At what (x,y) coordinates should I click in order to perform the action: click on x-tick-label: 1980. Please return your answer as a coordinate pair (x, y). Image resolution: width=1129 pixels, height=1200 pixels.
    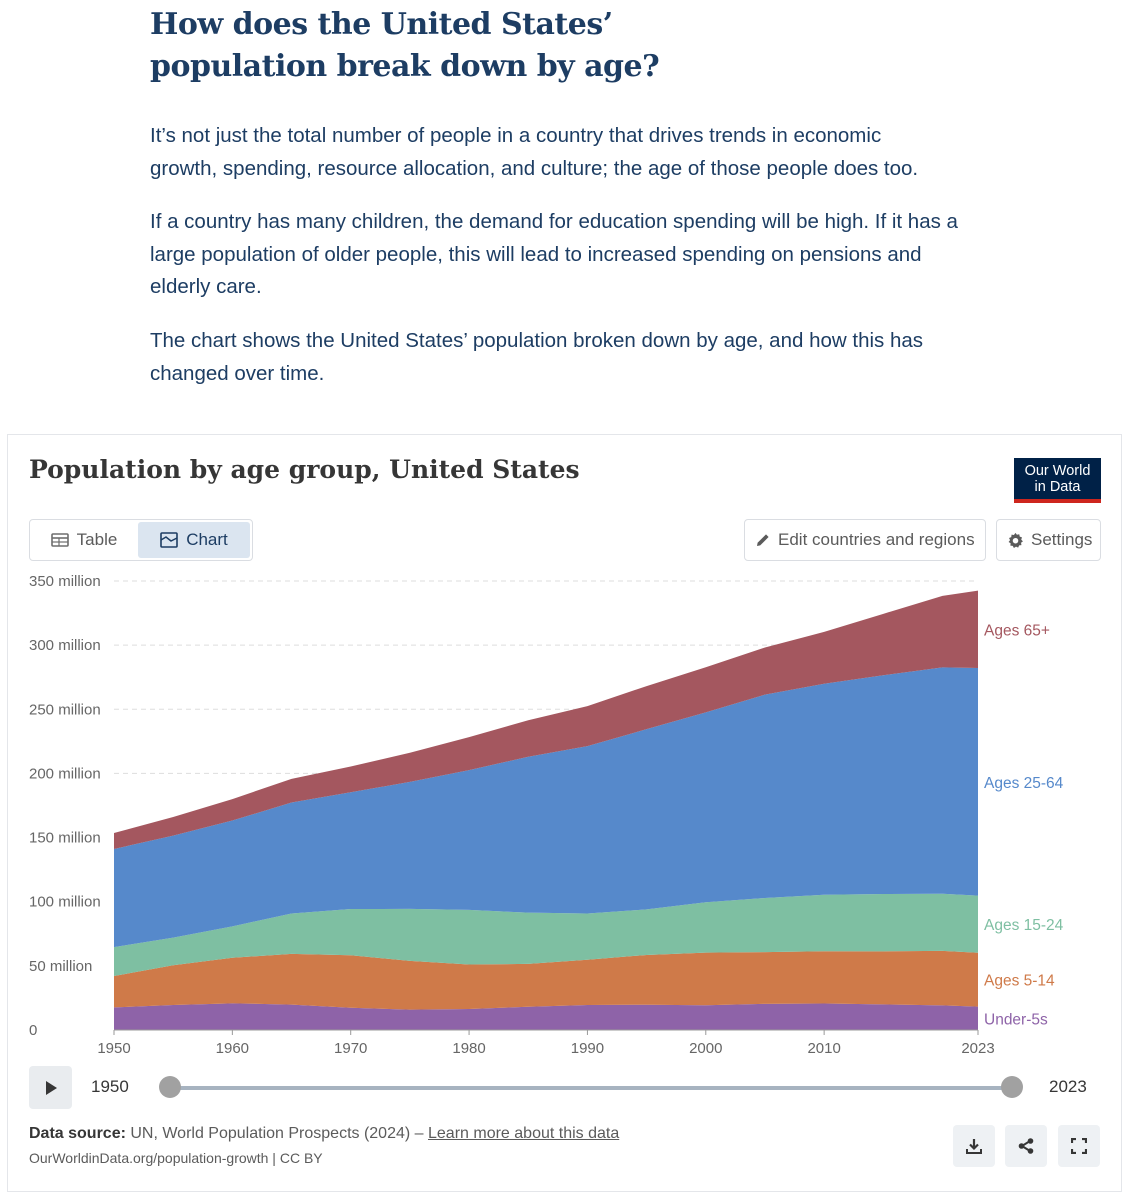
    Looking at the image, I should click on (468, 1047).